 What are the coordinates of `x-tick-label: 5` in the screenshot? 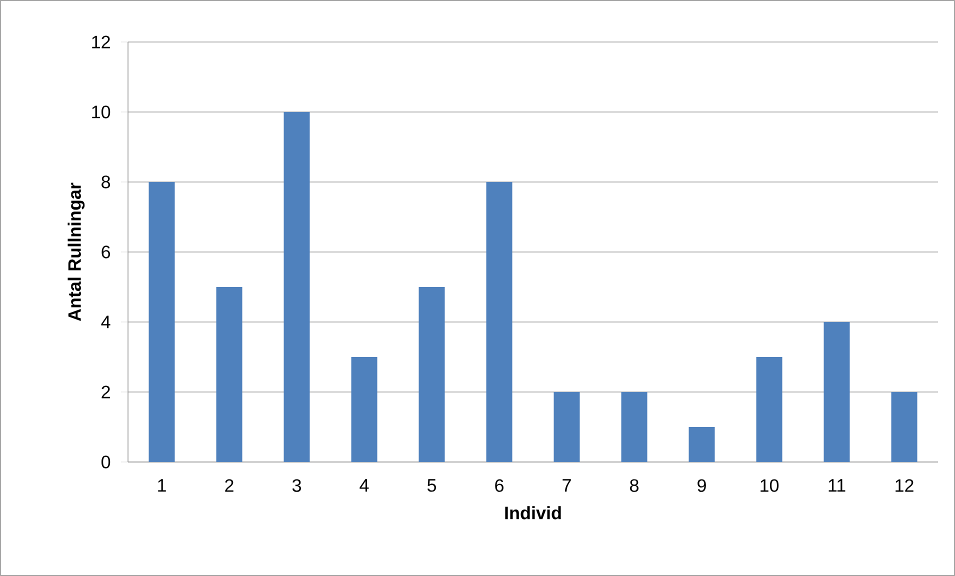 It's located at (431, 485).